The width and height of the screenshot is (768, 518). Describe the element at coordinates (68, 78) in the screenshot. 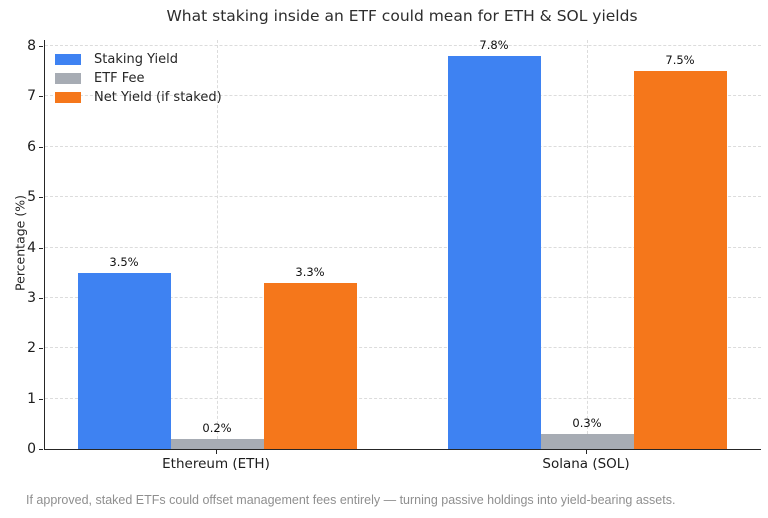

I see `legend-swatch-etf-fee` at that location.